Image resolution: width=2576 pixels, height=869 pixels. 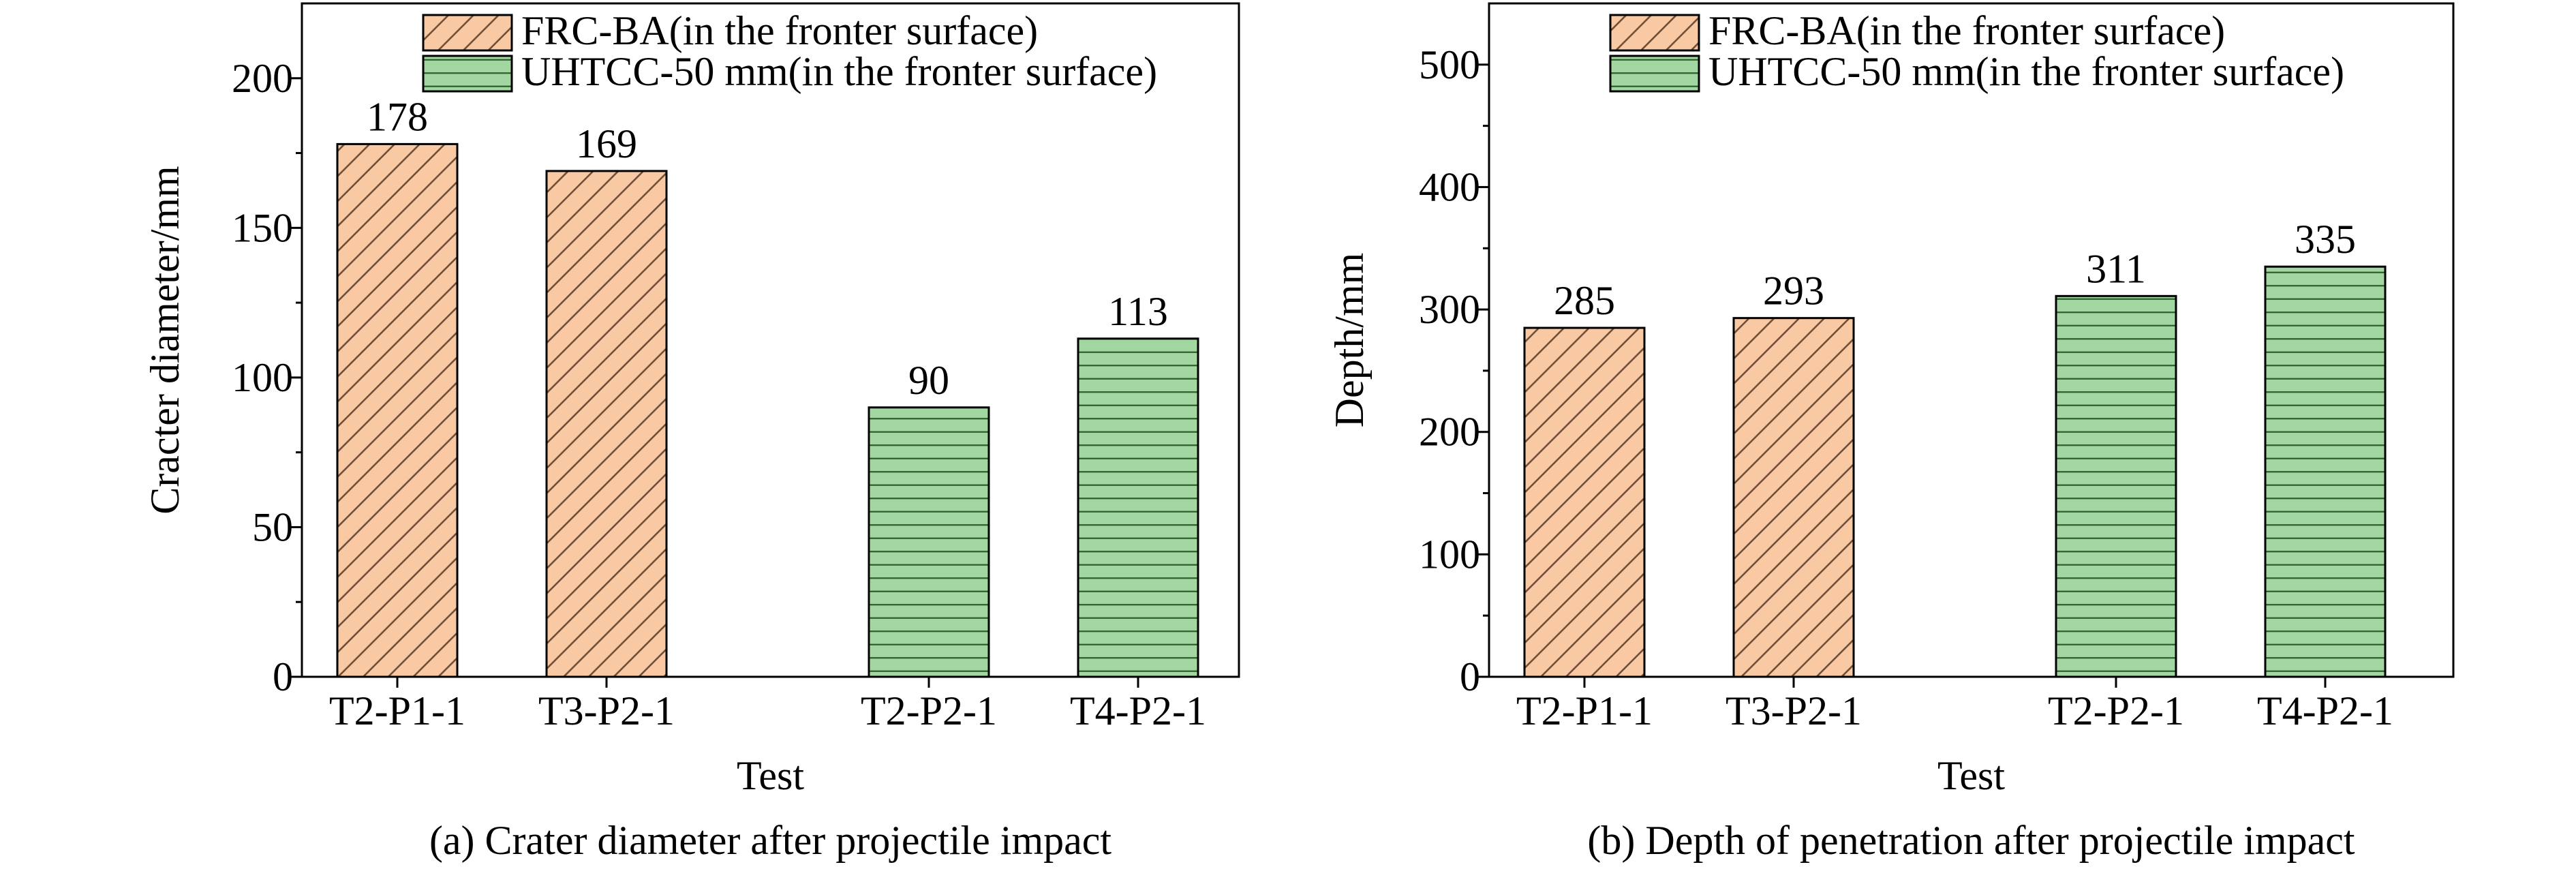 I want to click on data-label: 285, so click(x=1584, y=300).